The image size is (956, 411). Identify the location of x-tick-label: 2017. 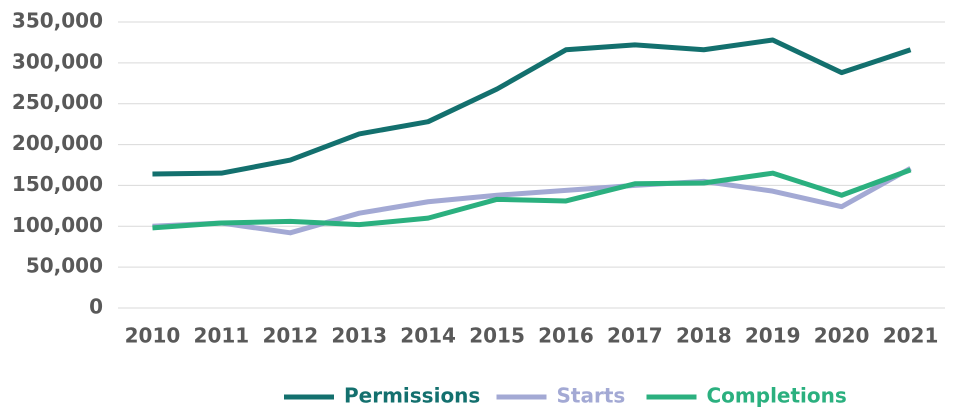
(635, 336).